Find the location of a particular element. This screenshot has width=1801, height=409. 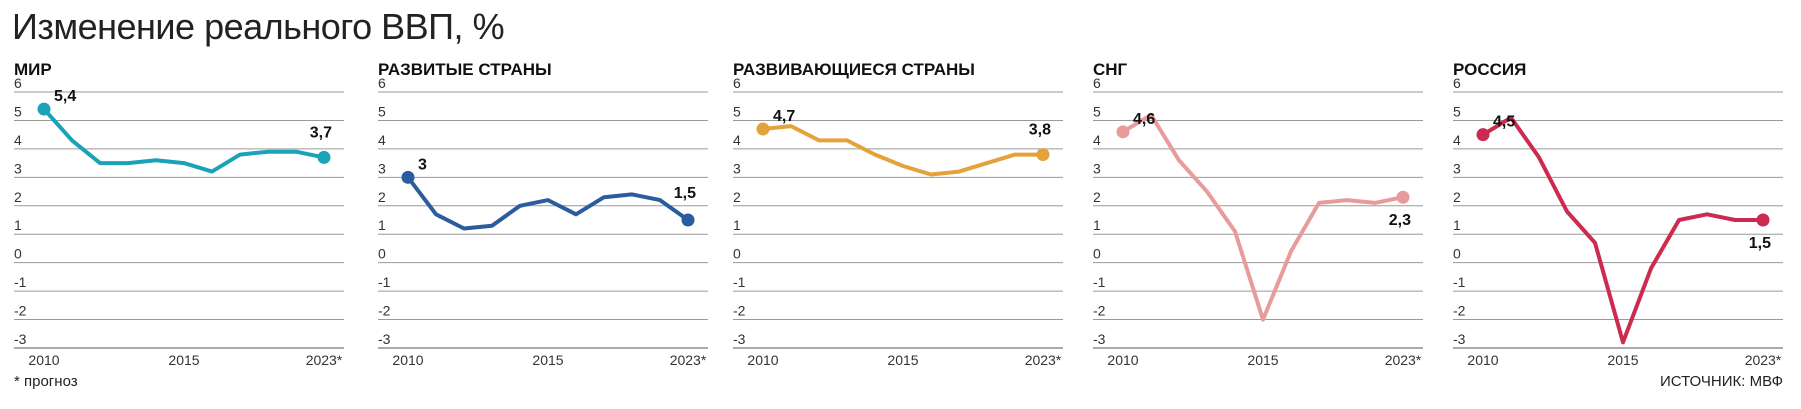

data-label: 4,5 is located at coordinates (1504, 122).